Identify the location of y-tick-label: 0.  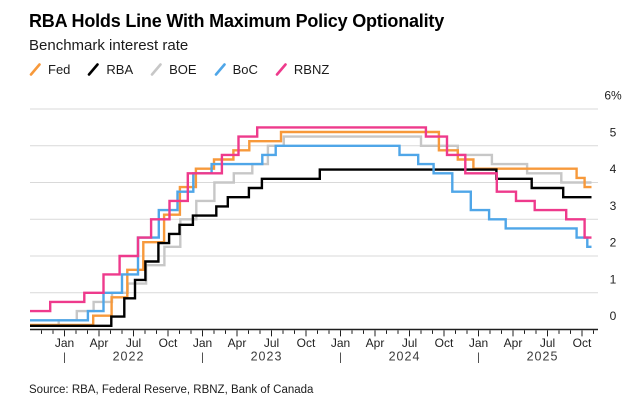
(613, 316).